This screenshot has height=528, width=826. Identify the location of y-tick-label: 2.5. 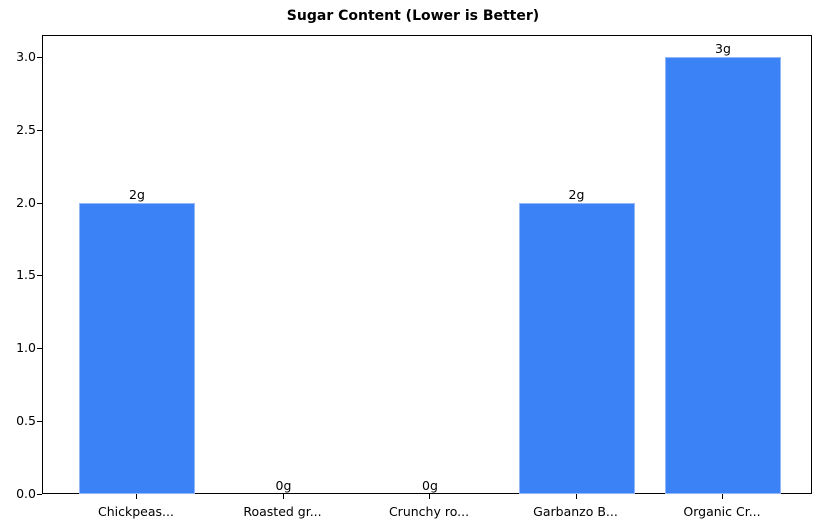
(26, 129).